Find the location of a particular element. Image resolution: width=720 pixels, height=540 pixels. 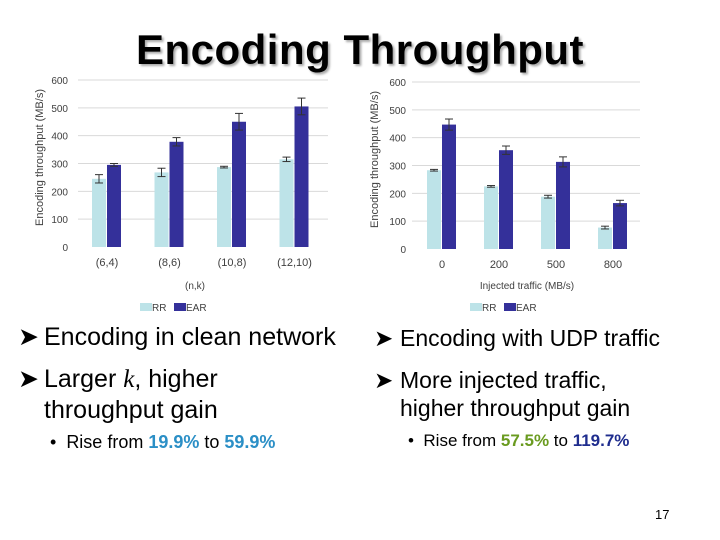

page-number: 17 is located at coordinates (662, 514).